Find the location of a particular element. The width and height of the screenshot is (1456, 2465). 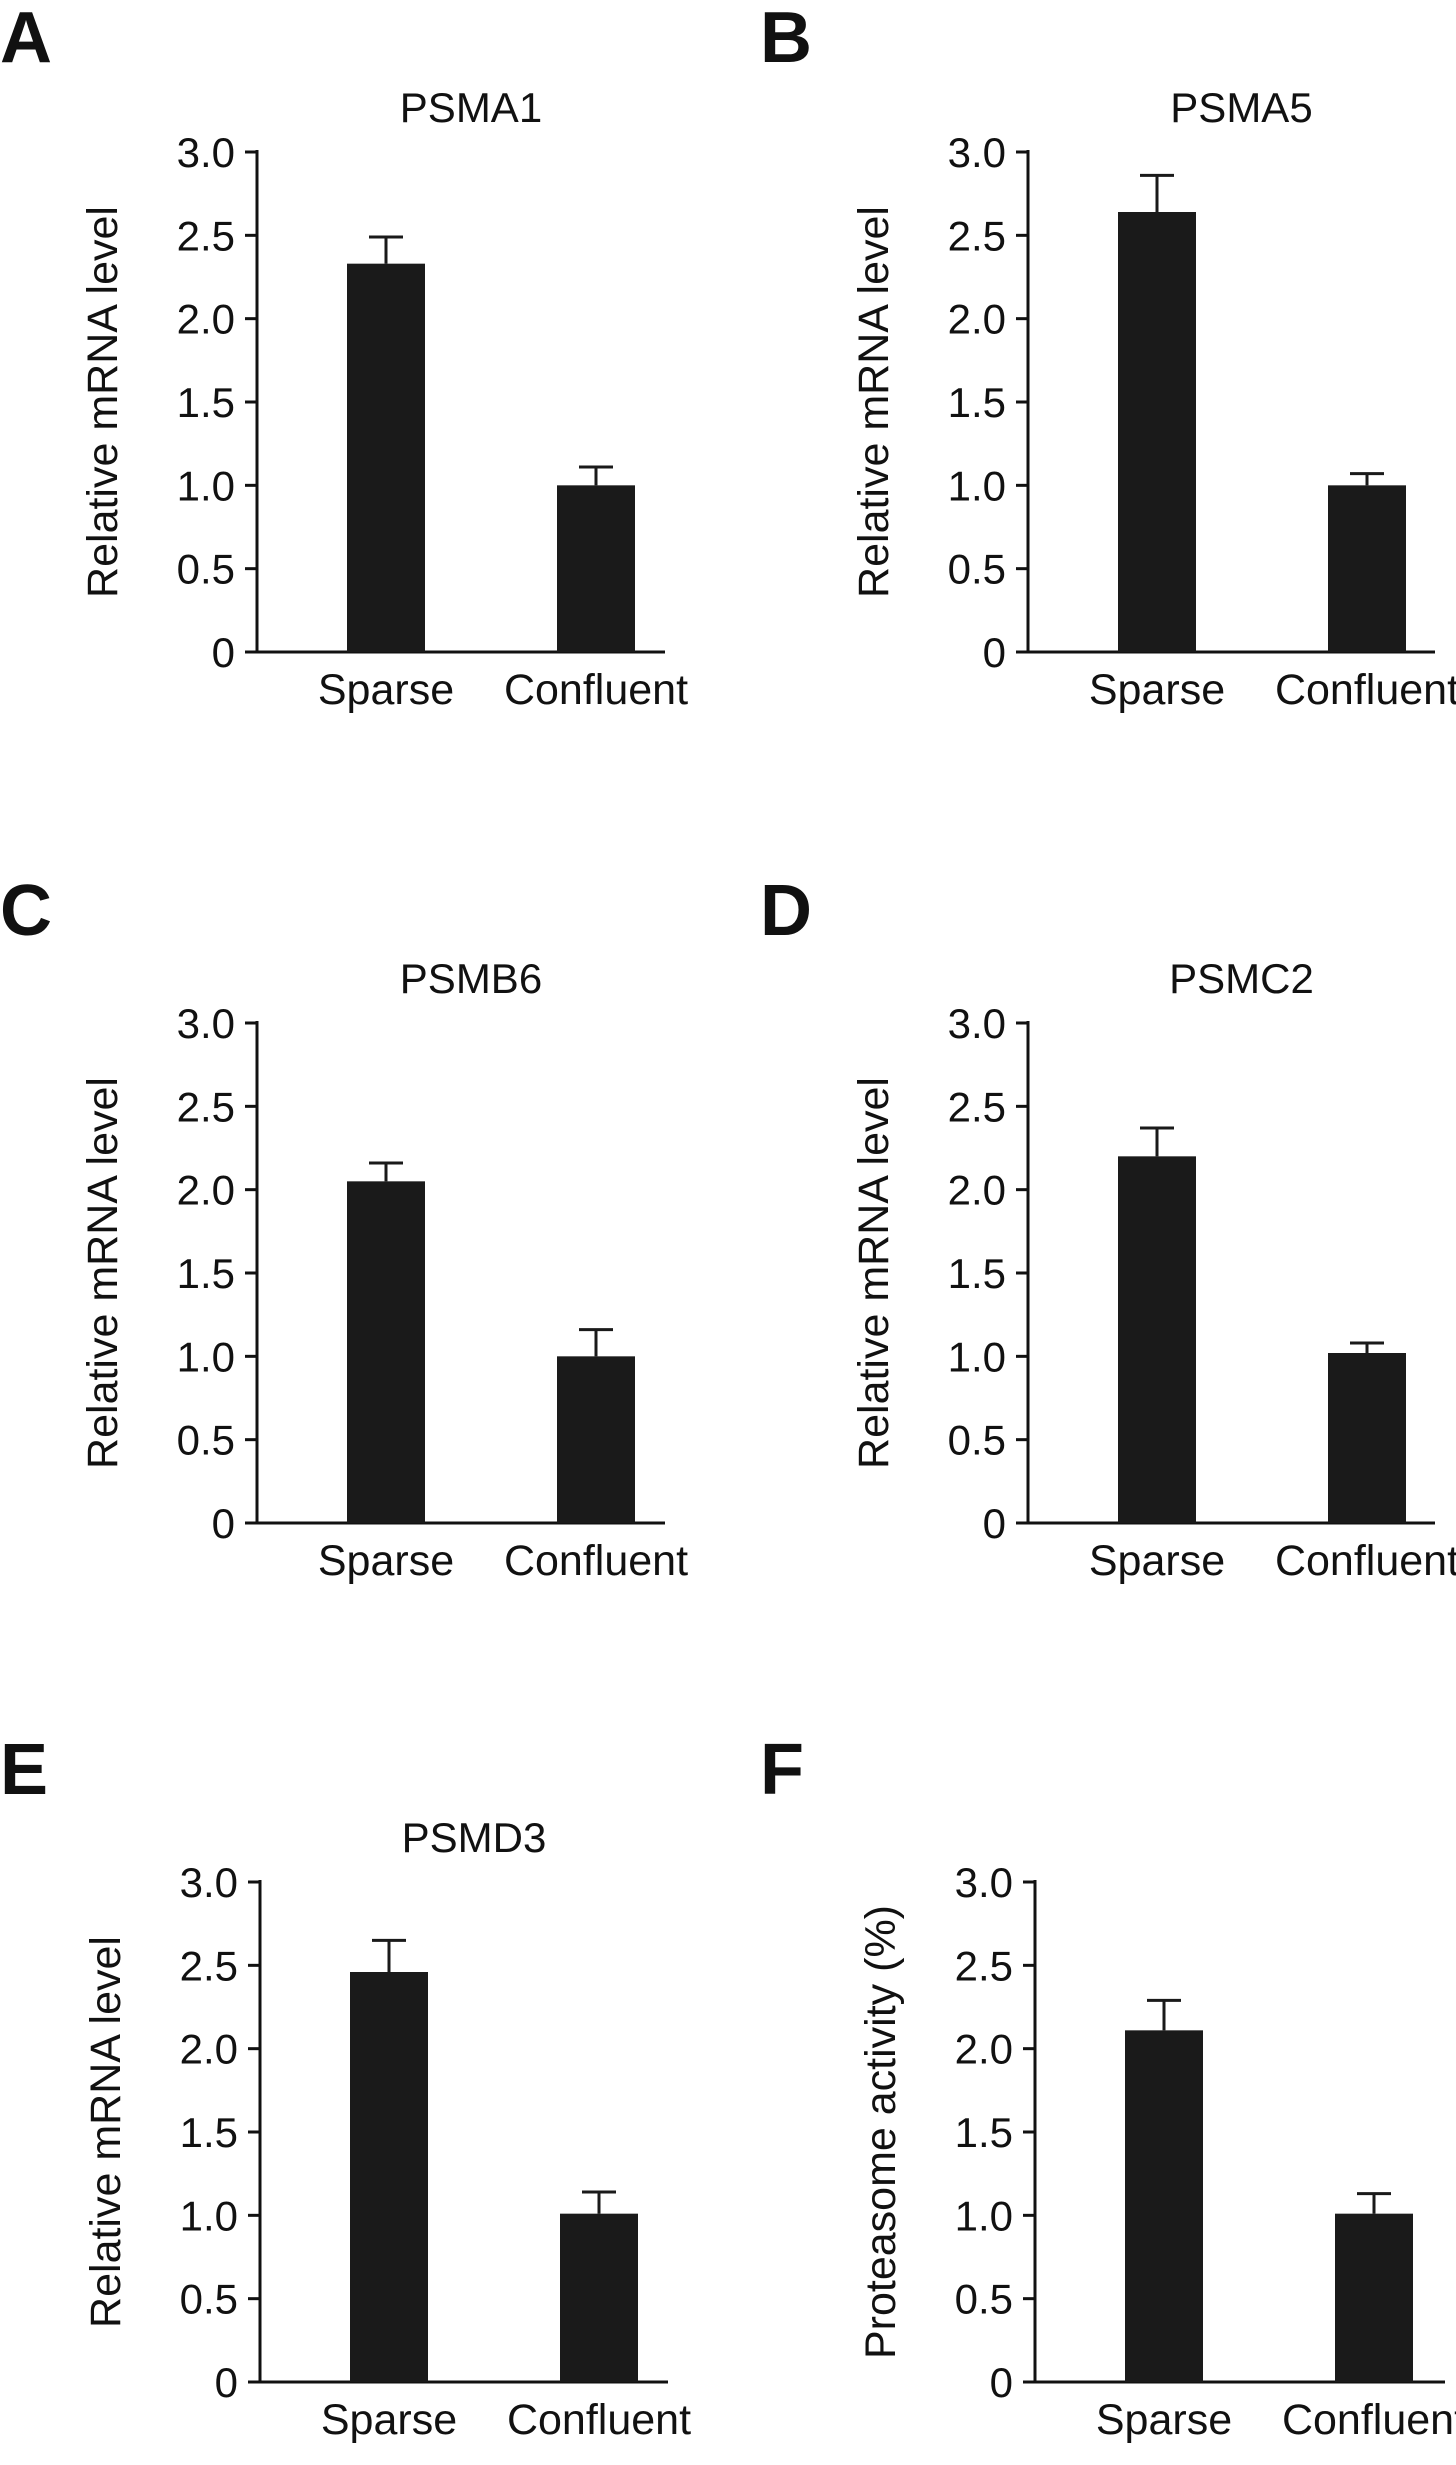

chart-title: PSMA5 is located at coordinates (1241, 107).